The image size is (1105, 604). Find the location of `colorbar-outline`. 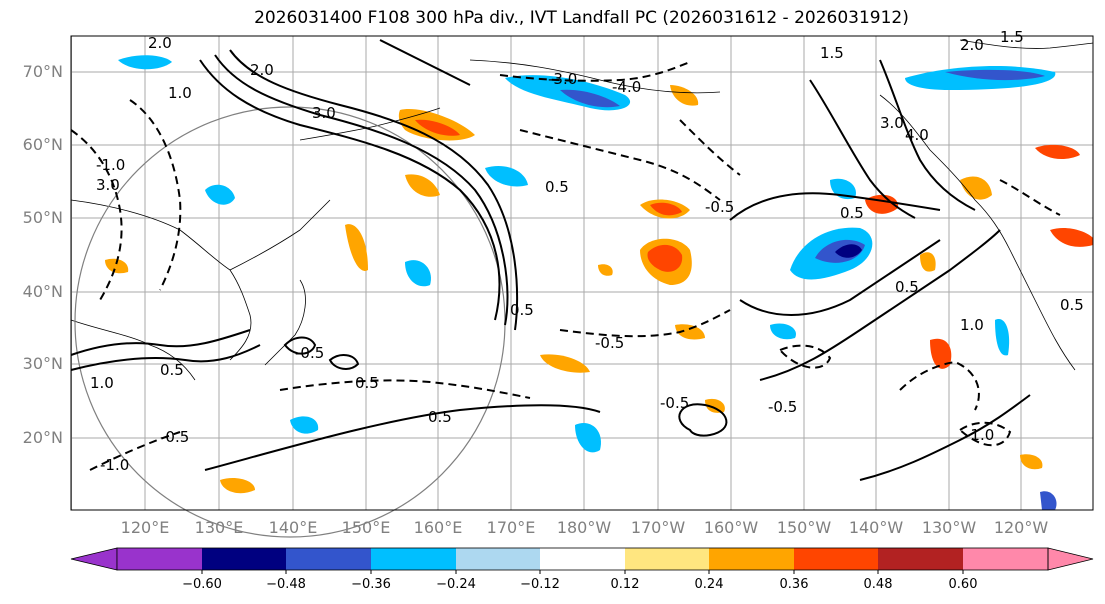

colorbar-outline is located at coordinates (582, 559).